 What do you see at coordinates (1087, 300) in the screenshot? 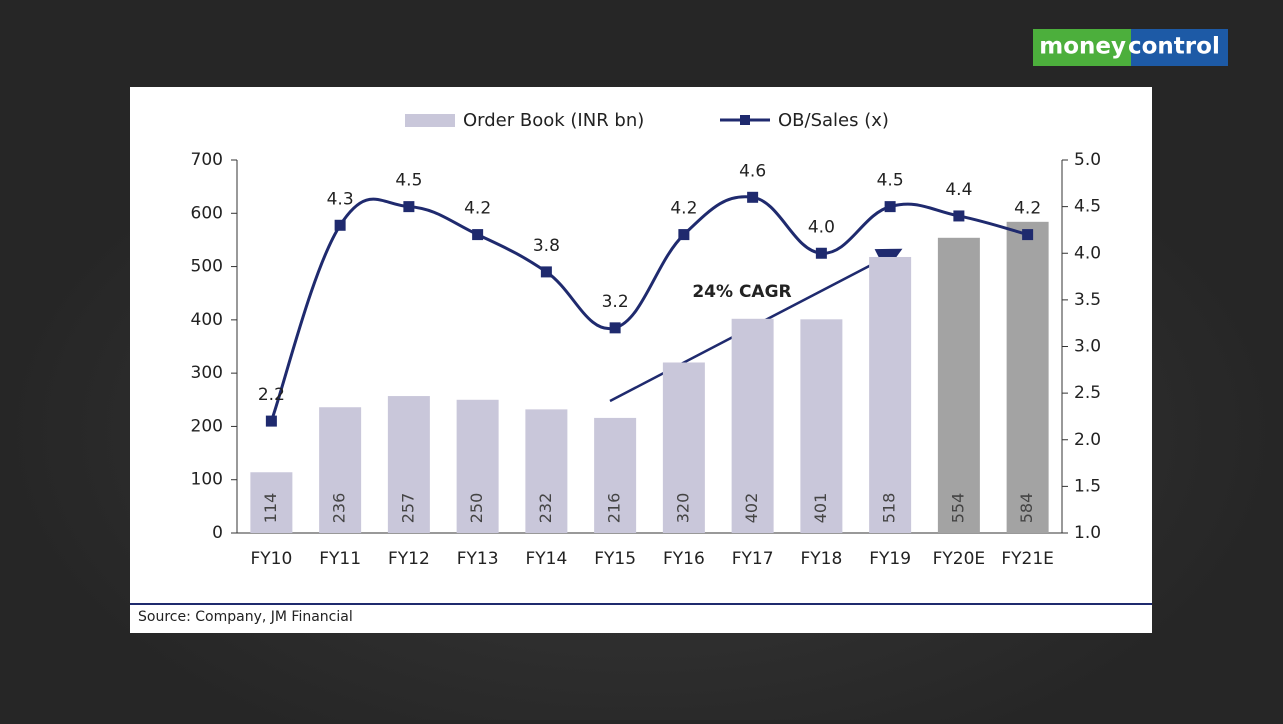
I see `y2-tick-label: 3.5` at bounding box center [1087, 300].